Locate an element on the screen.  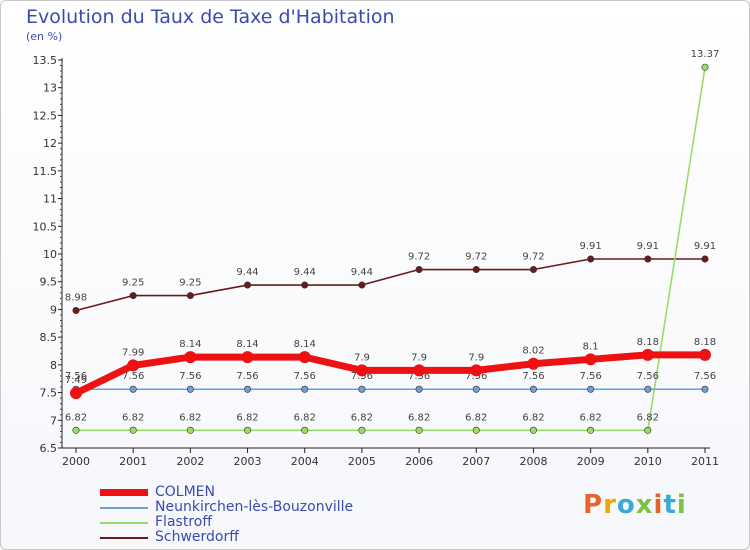
y-tick-label: 13 is located at coordinates (50, 88).